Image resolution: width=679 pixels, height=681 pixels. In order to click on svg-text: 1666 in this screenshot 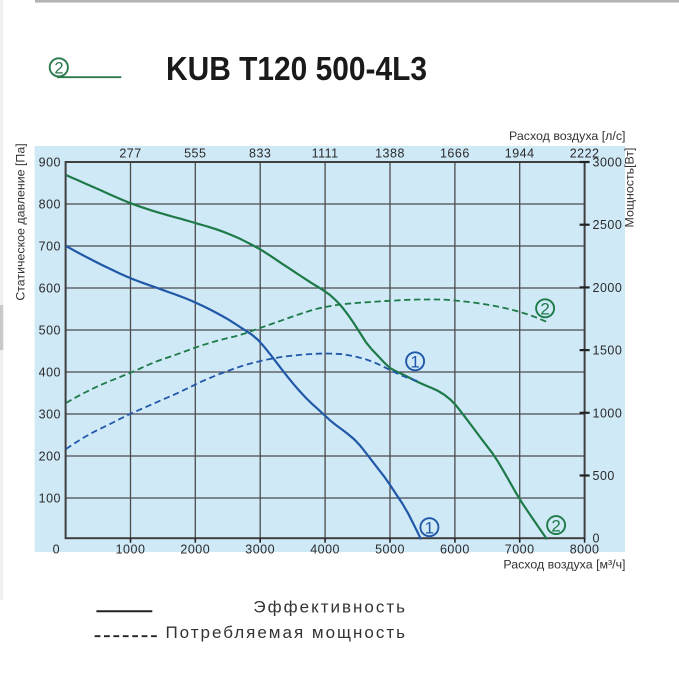, I will do `click(455, 154)`.